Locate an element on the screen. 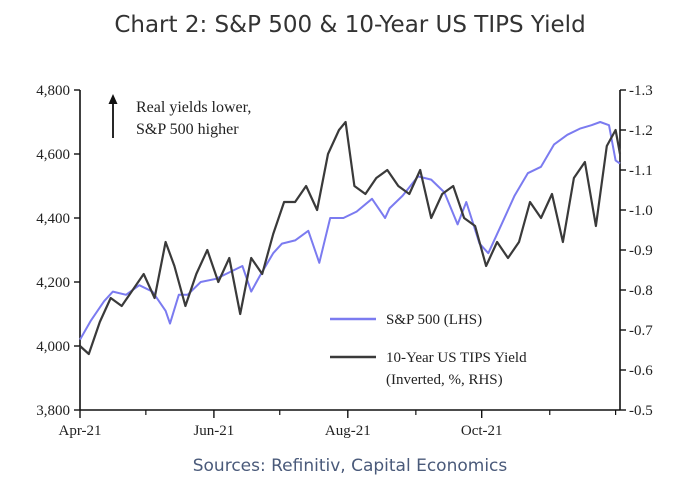 This screenshot has width=700, height=498. legend-label-tips-note: (Inverted, %, RHS) is located at coordinates (444, 380).